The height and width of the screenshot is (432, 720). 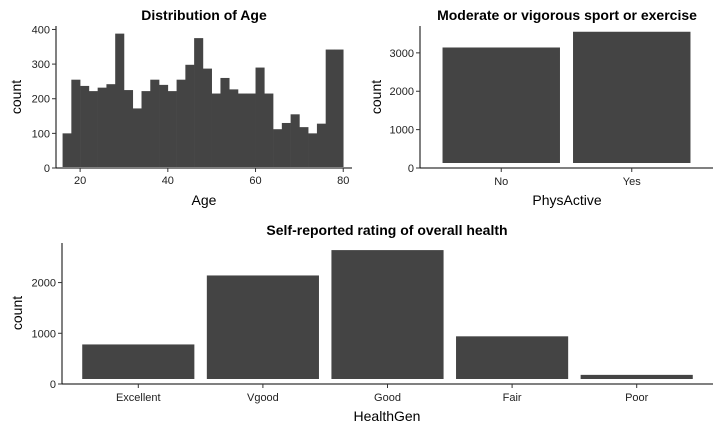 I want to click on x-tick-label: Good, so click(x=387, y=398).